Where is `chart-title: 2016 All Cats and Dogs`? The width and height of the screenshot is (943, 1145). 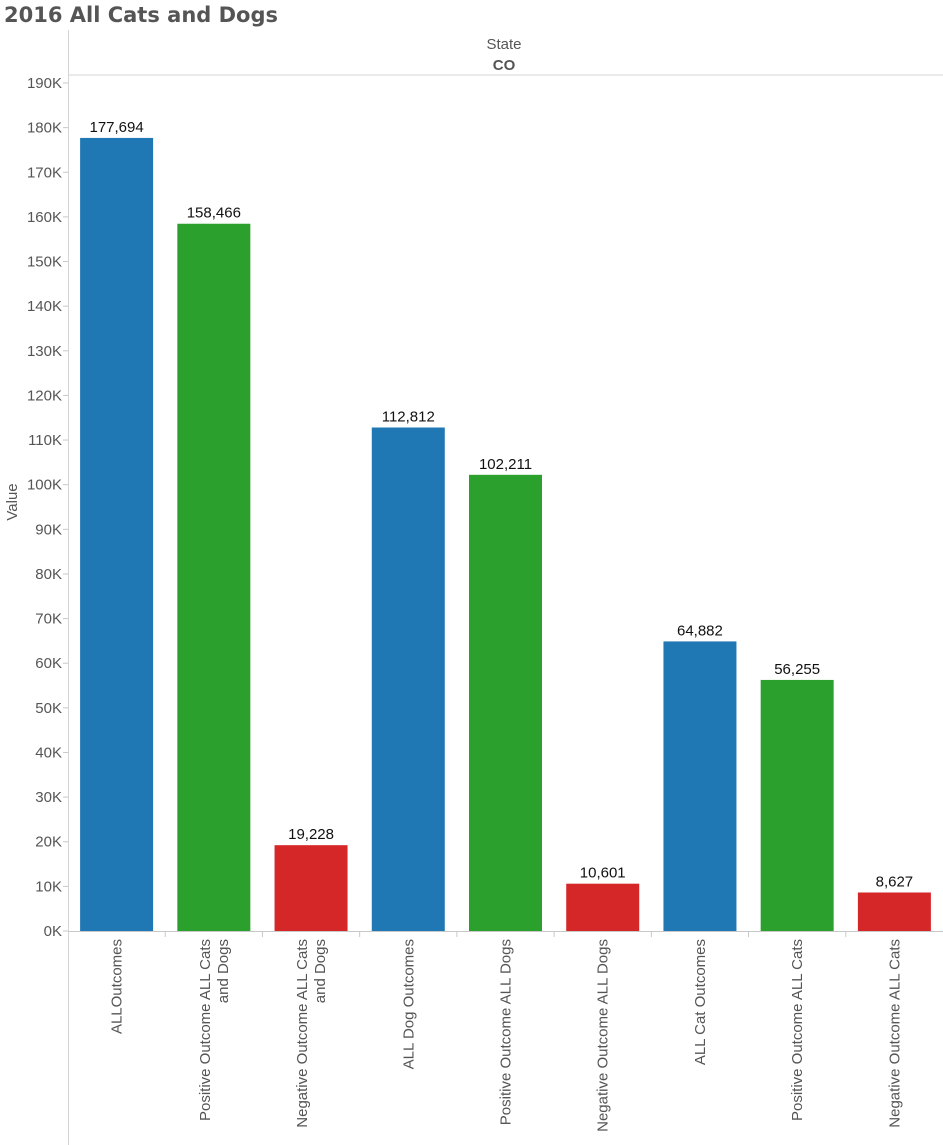
chart-title: 2016 All Cats and Dogs is located at coordinates (141, 15).